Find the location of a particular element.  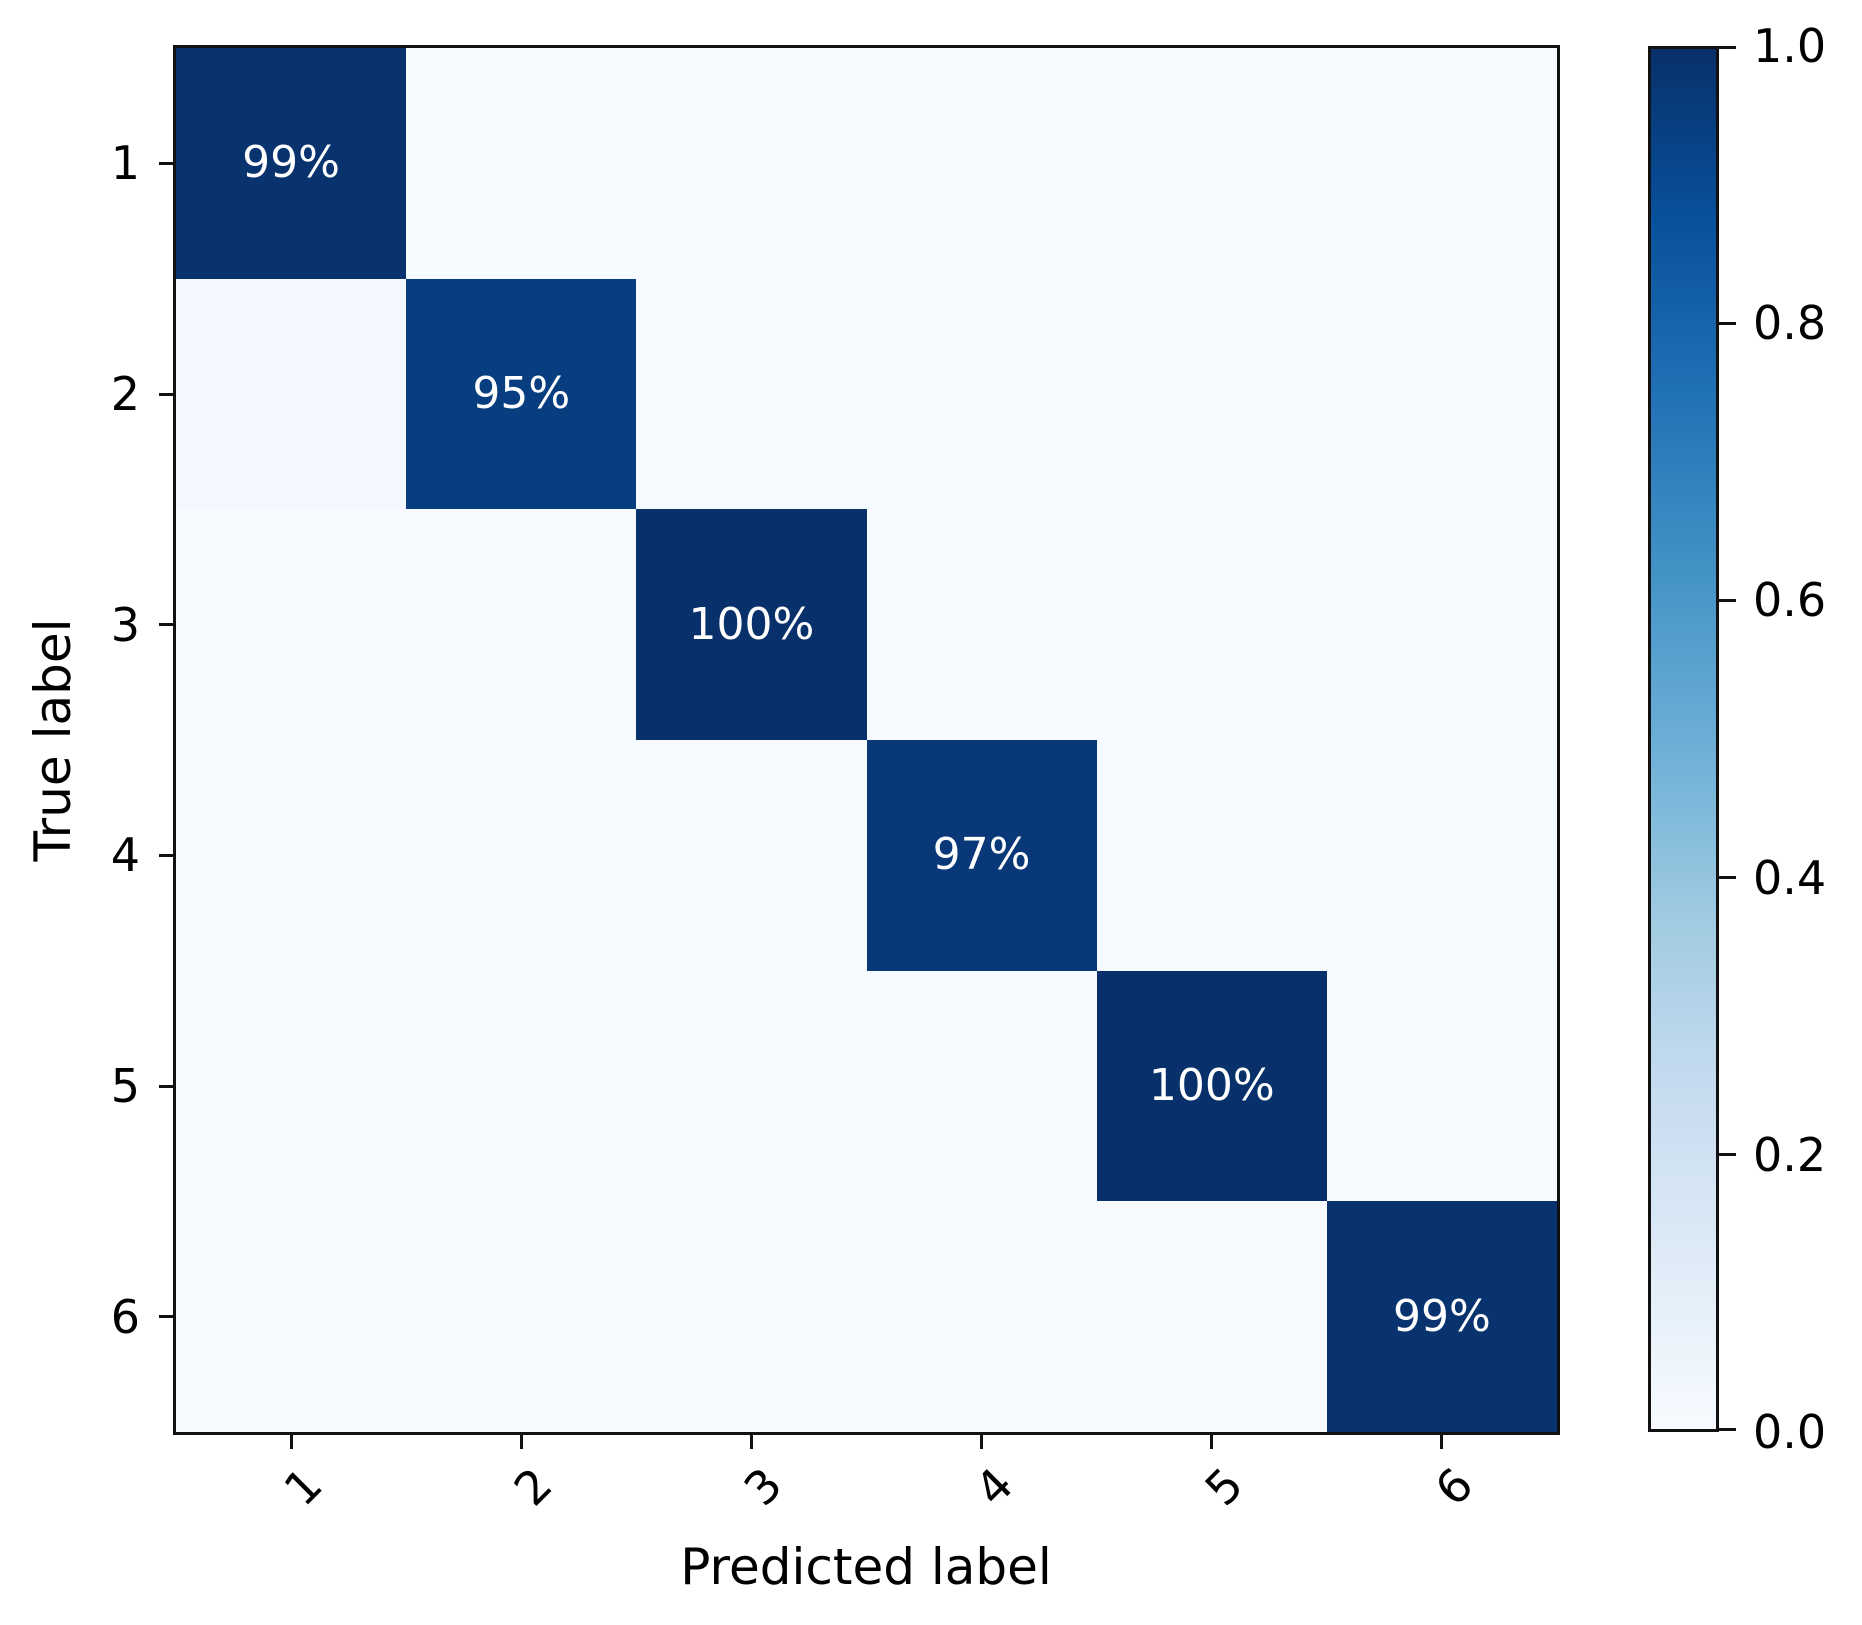

colorbar-tick-label: 0.0 is located at coordinates (1790, 1432).